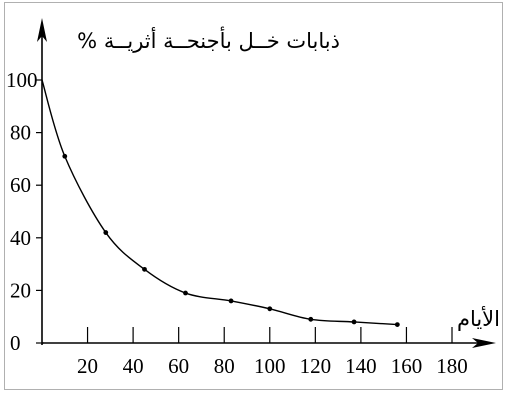 This screenshot has height=393, width=507. What do you see at coordinates (361, 366) in the screenshot?
I see `x-tick-label: 140` at bounding box center [361, 366].